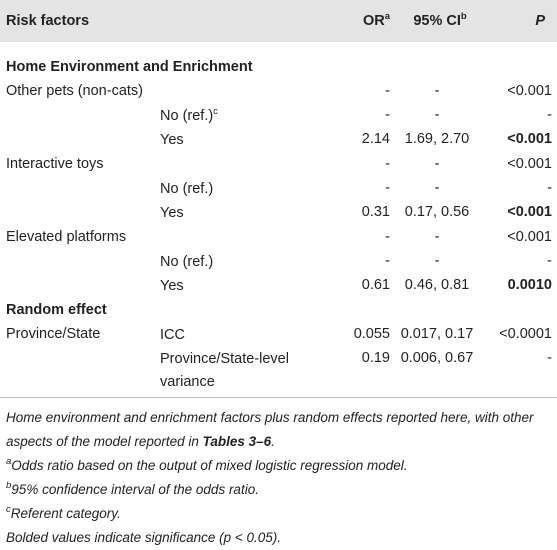  I want to click on or-value: 0.61, so click(375, 285).